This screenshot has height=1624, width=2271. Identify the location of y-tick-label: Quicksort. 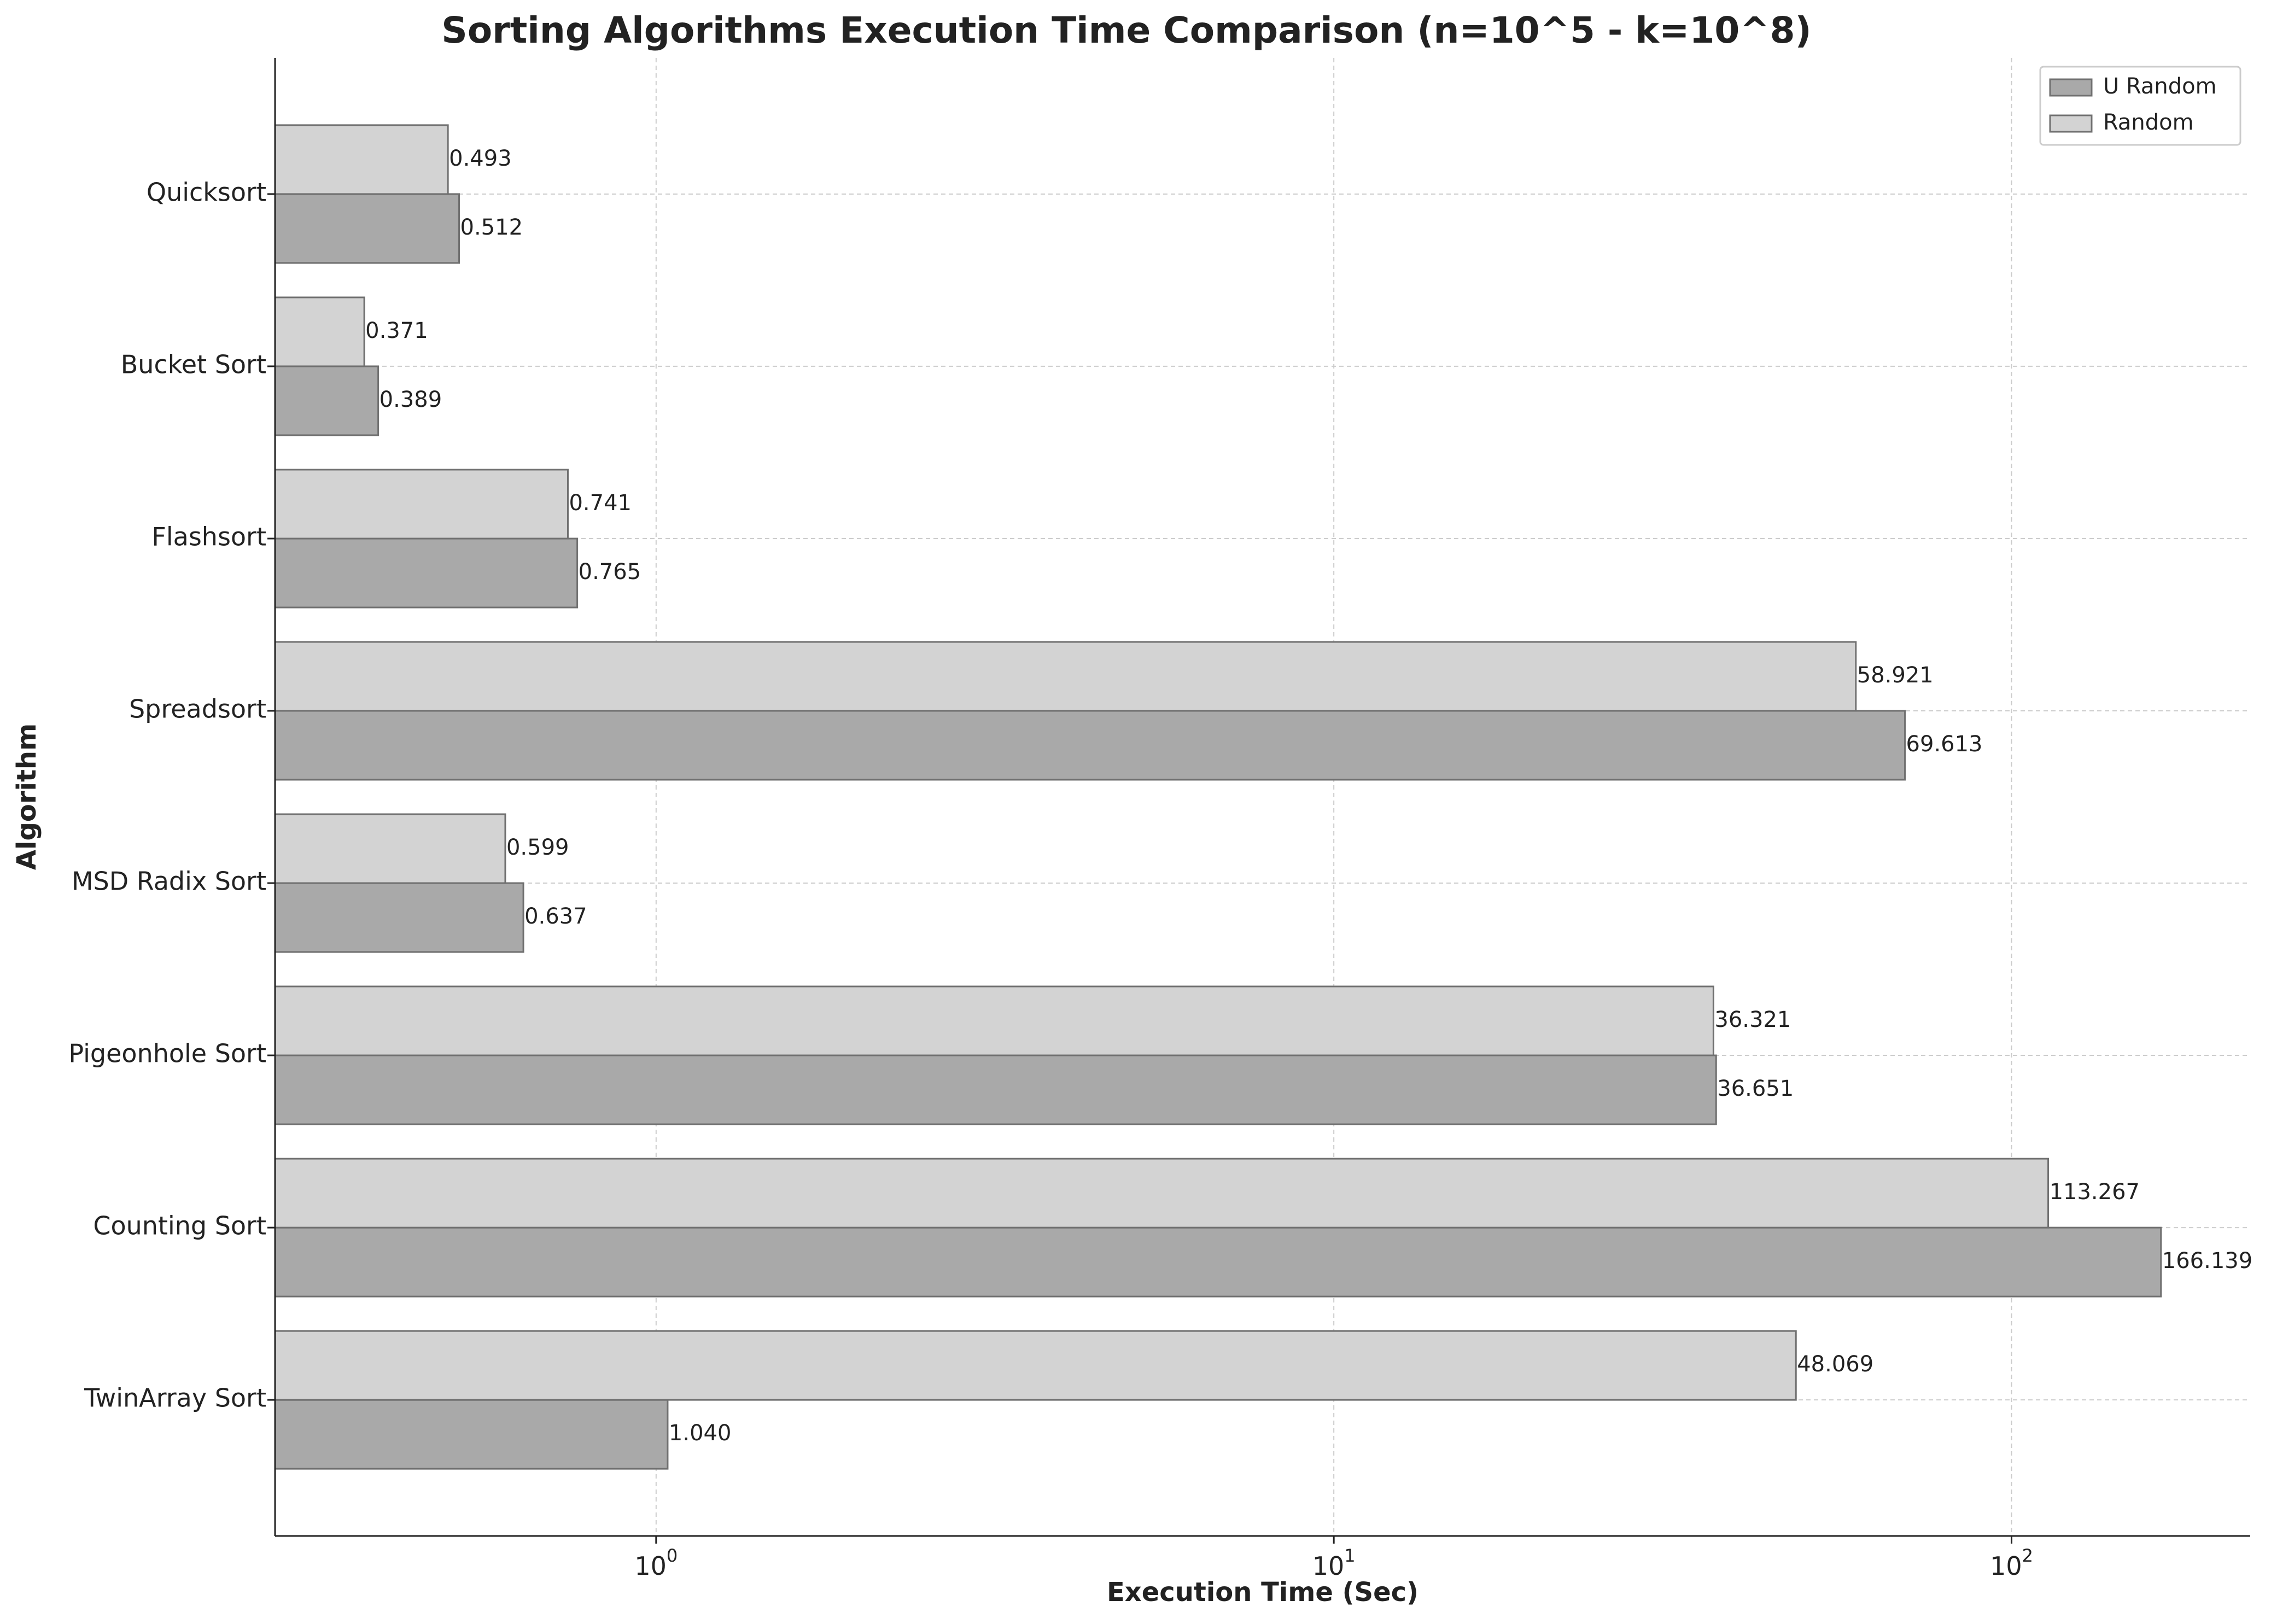
(207, 192).